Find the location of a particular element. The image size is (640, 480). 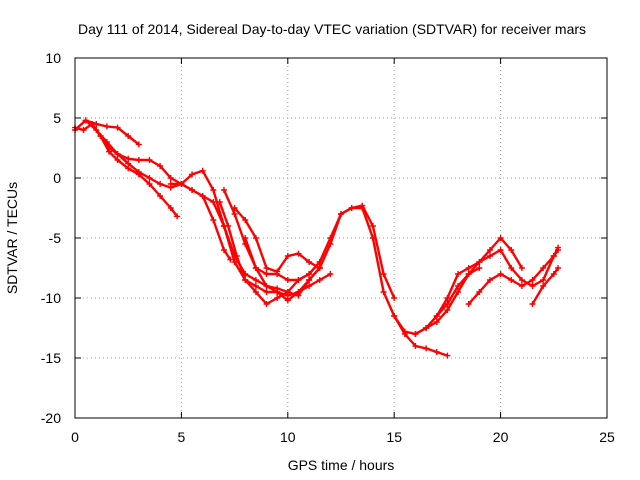

y-tick-label: -15 is located at coordinates (51, 358).